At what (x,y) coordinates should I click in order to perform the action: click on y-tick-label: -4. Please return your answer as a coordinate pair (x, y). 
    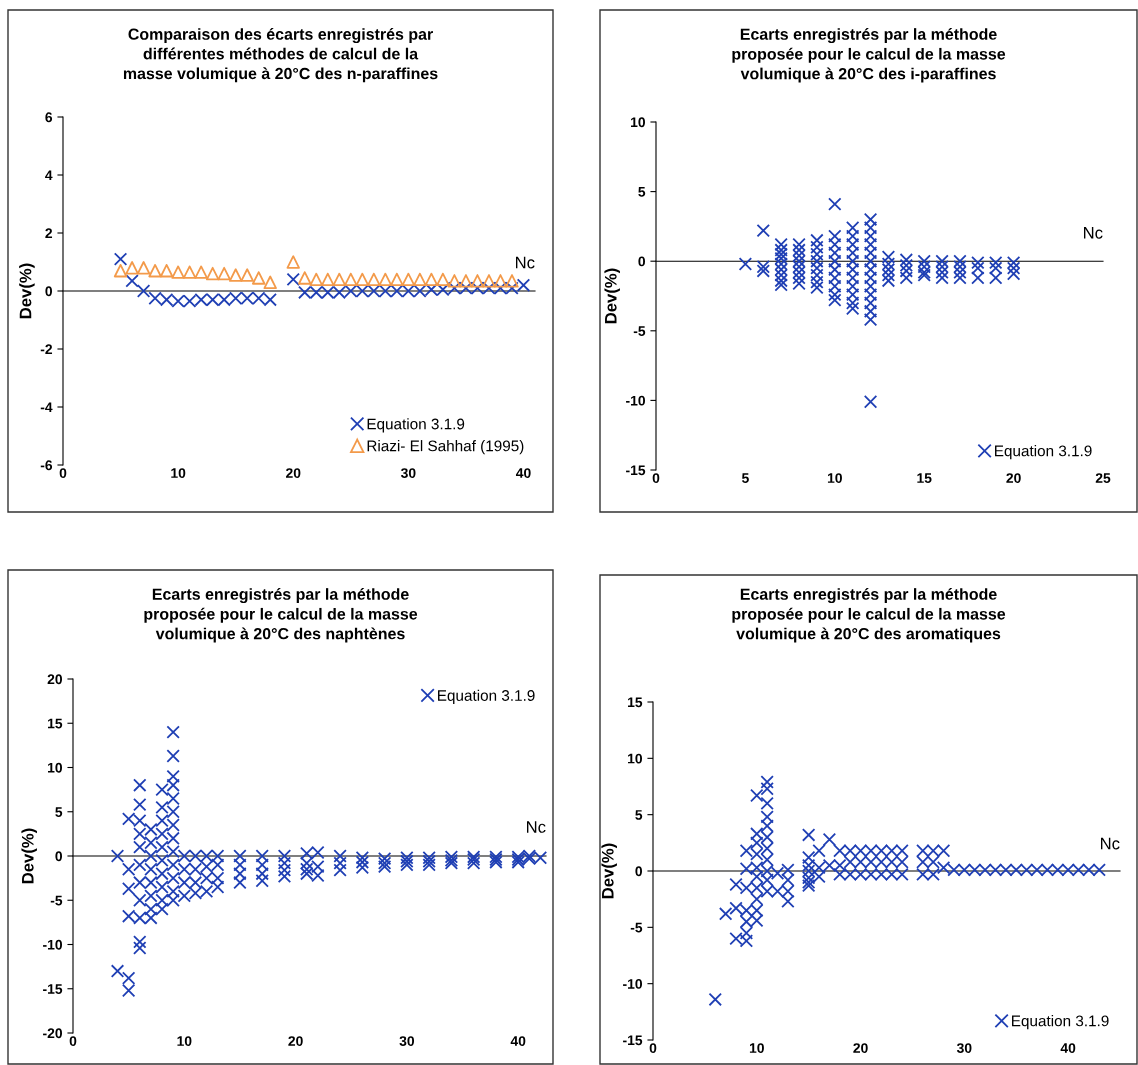
    Looking at the image, I should click on (46, 407).